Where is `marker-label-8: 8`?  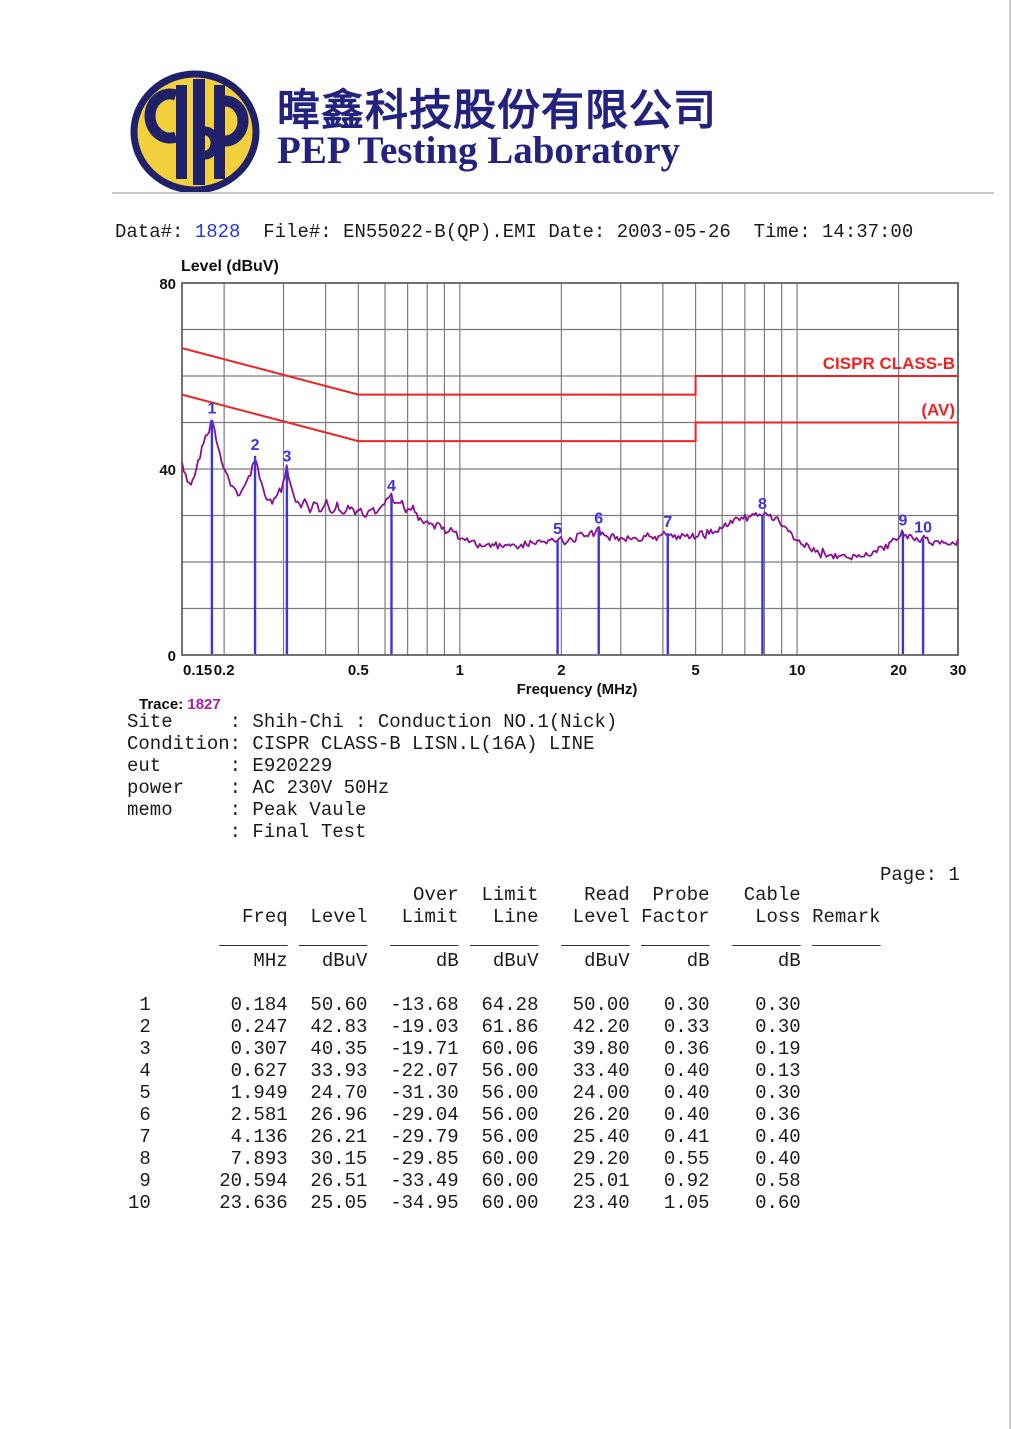
marker-label-8: 8 is located at coordinates (762, 504).